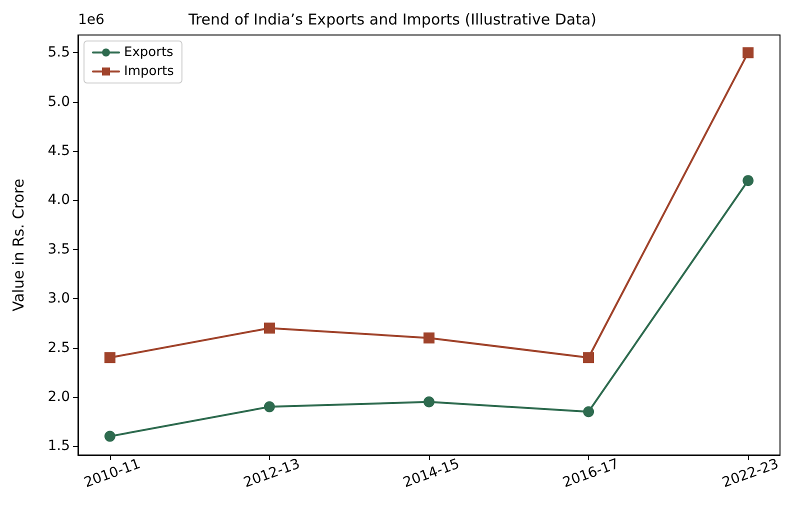 This screenshot has height=508, width=785. What do you see at coordinates (59, 298) in the screenshot?
I see `y-tick-label: 3.0` at bounding box center [59, 298].